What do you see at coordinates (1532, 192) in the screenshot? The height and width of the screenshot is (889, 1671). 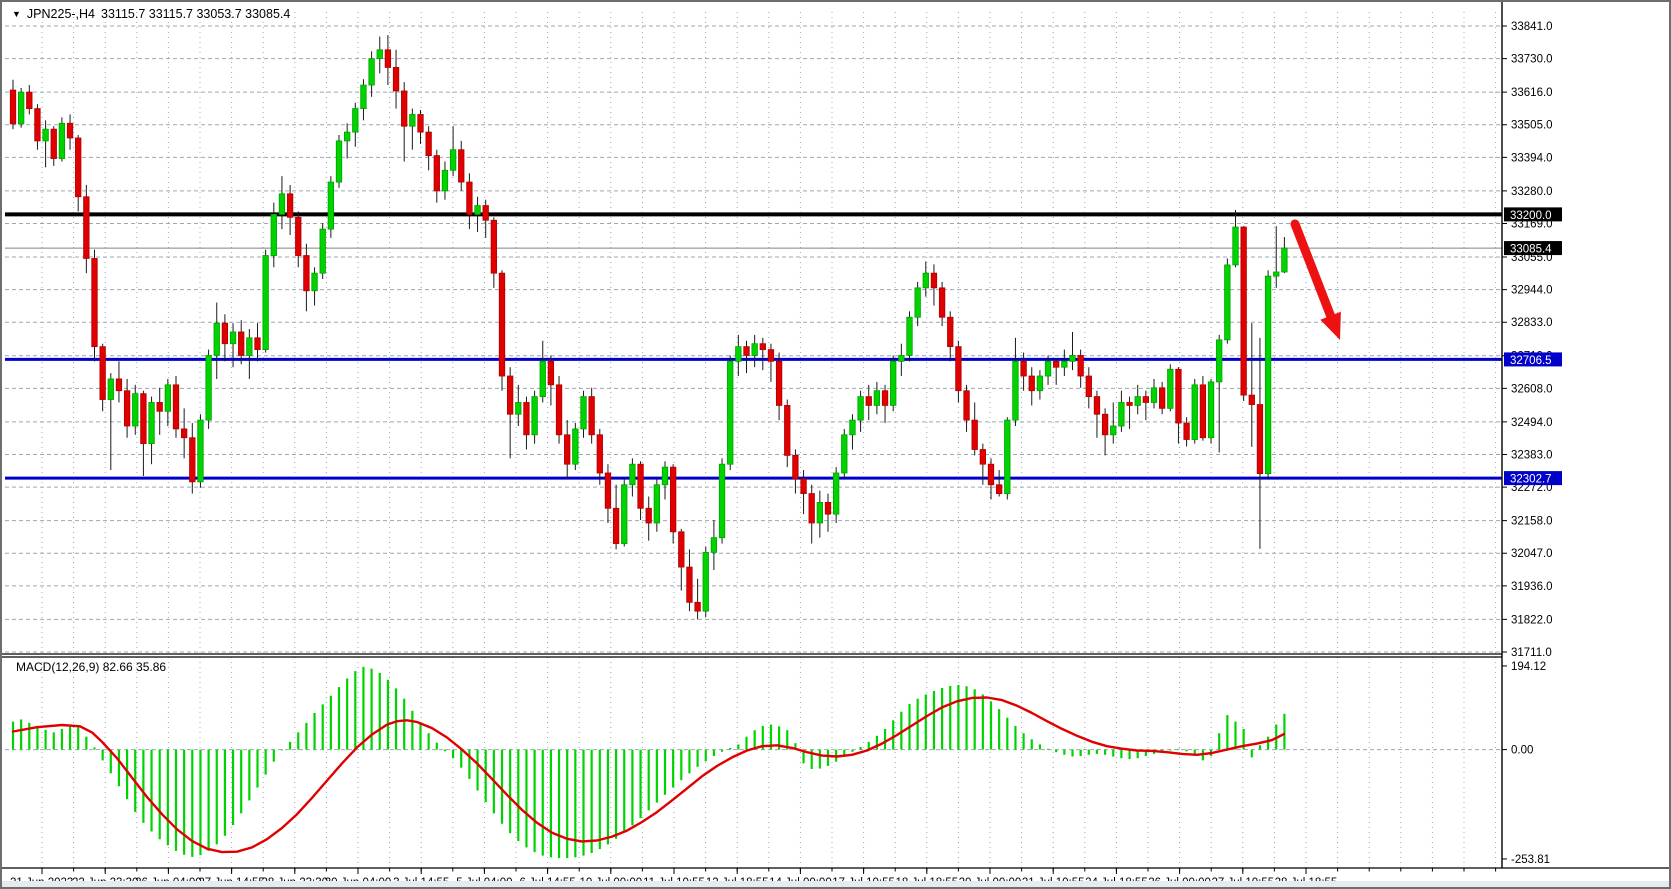 I see `price-axis-label: 33280.0` at bounding box center [1532, 192].